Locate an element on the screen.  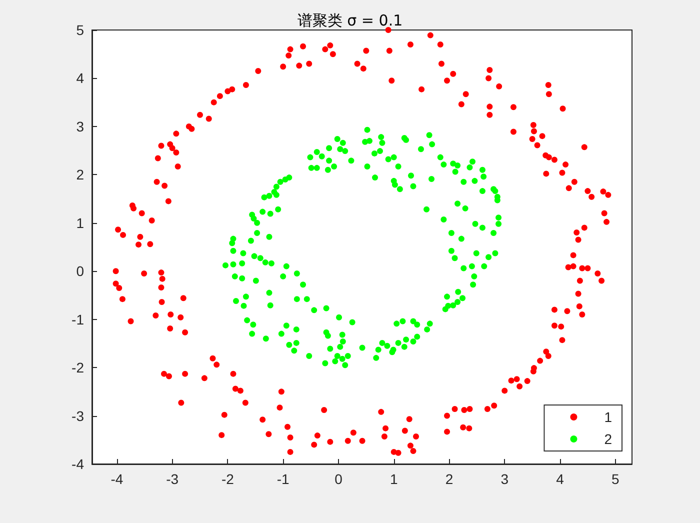
chart-title: 谱聚类 σ = 0.1 is located at coordinates (350, 21).